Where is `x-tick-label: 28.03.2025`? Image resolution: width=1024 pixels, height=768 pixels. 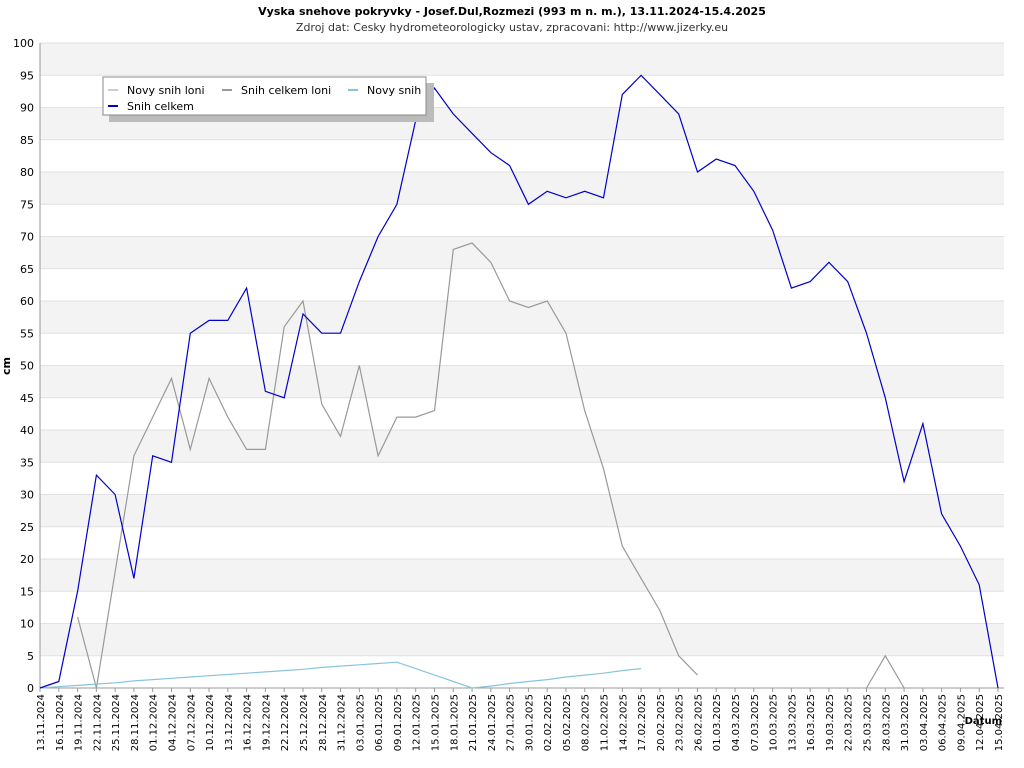
x-tick-label: 28.03.2025 is located at coordinates (886, 722).